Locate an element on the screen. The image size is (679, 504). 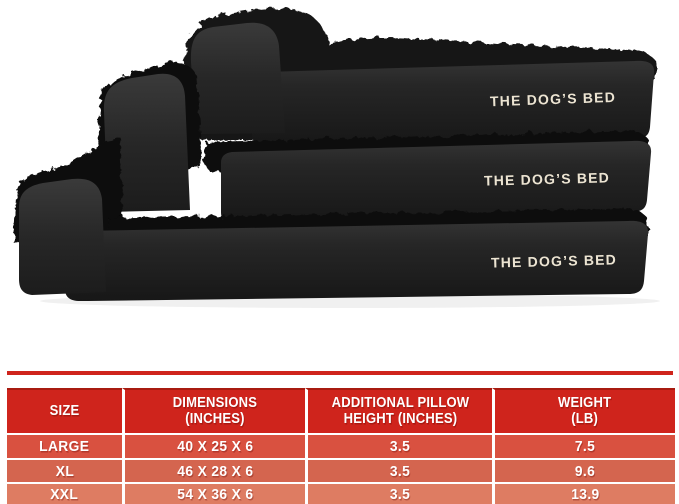
header-dimensions: DIMENSIONS (INCHES) is located at coordinates (213, 410).